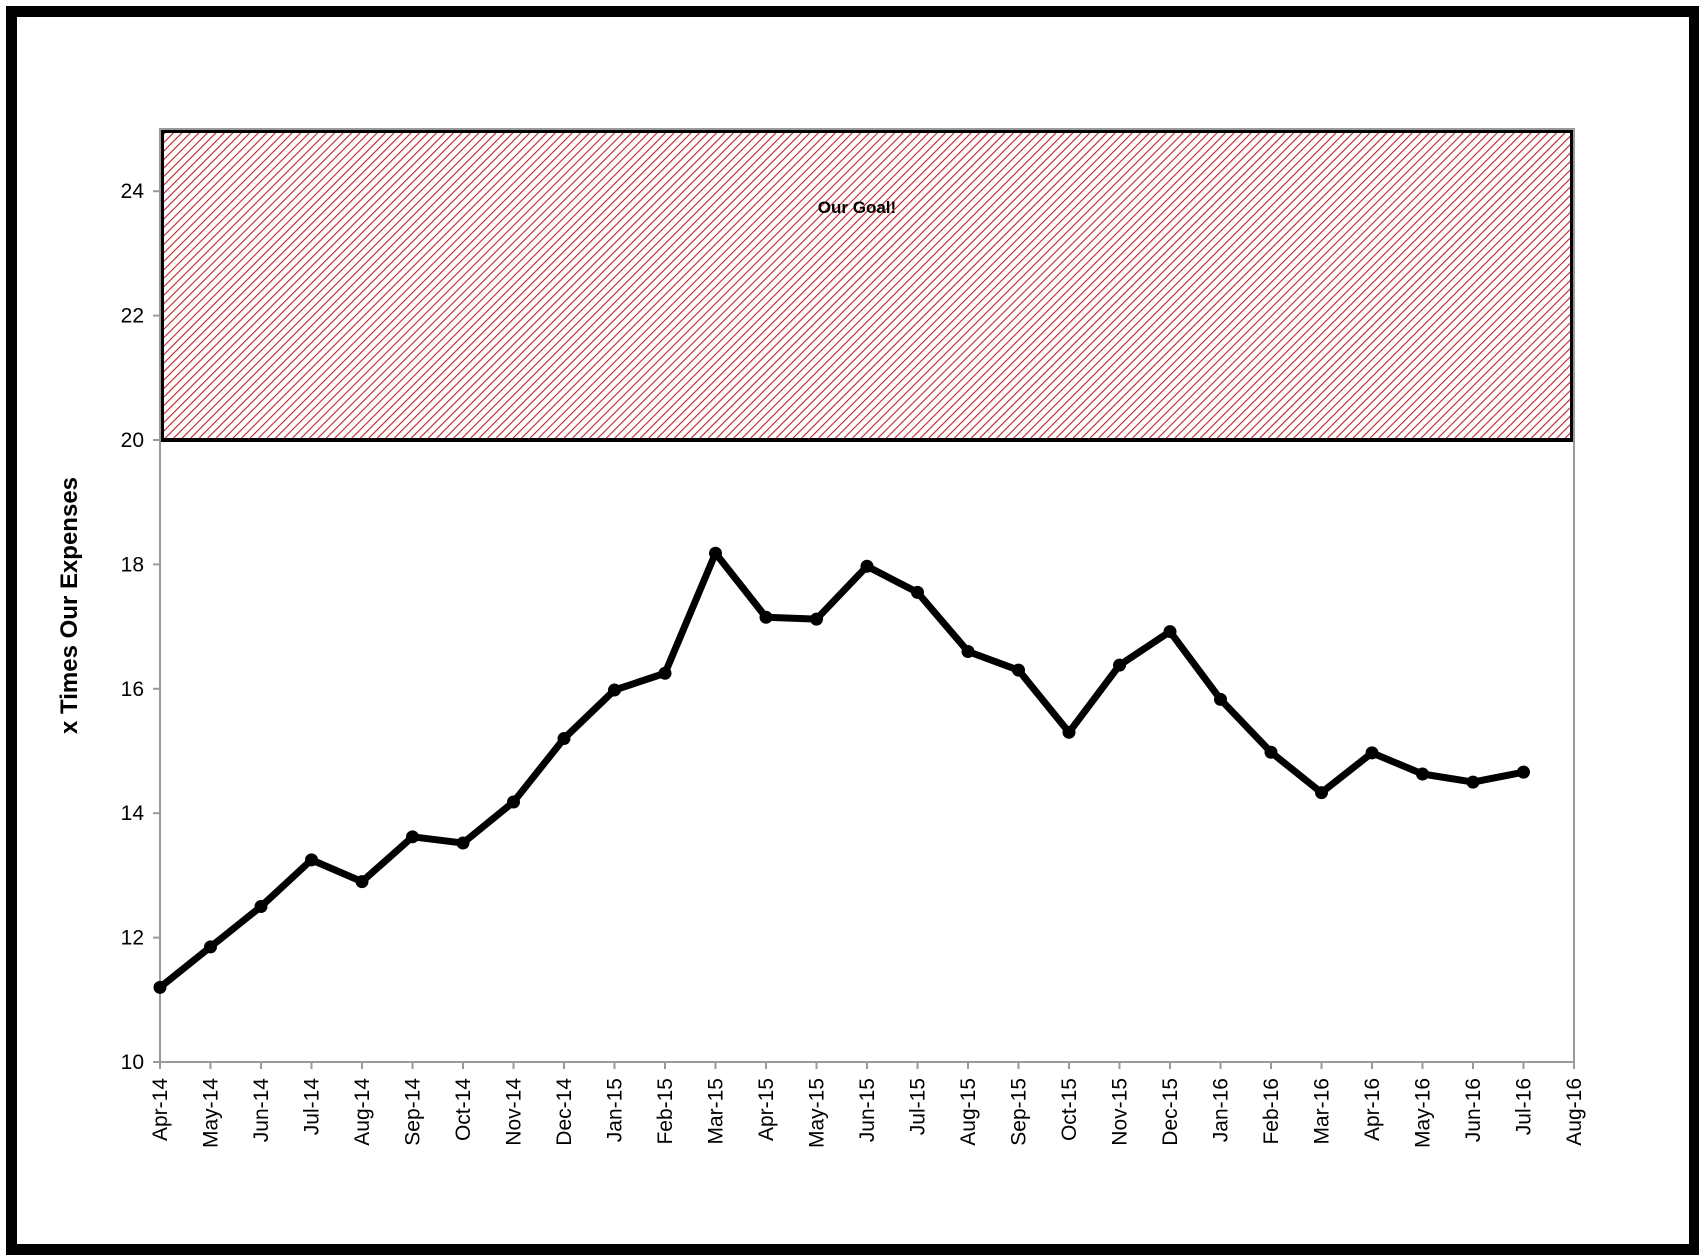 This screenshot has height=1255, width=1699. What do you see at coordinates (968, 1112) in the screenshot?
I see `x-tick-label: Aug-15` at bounding box center [968, 1112].